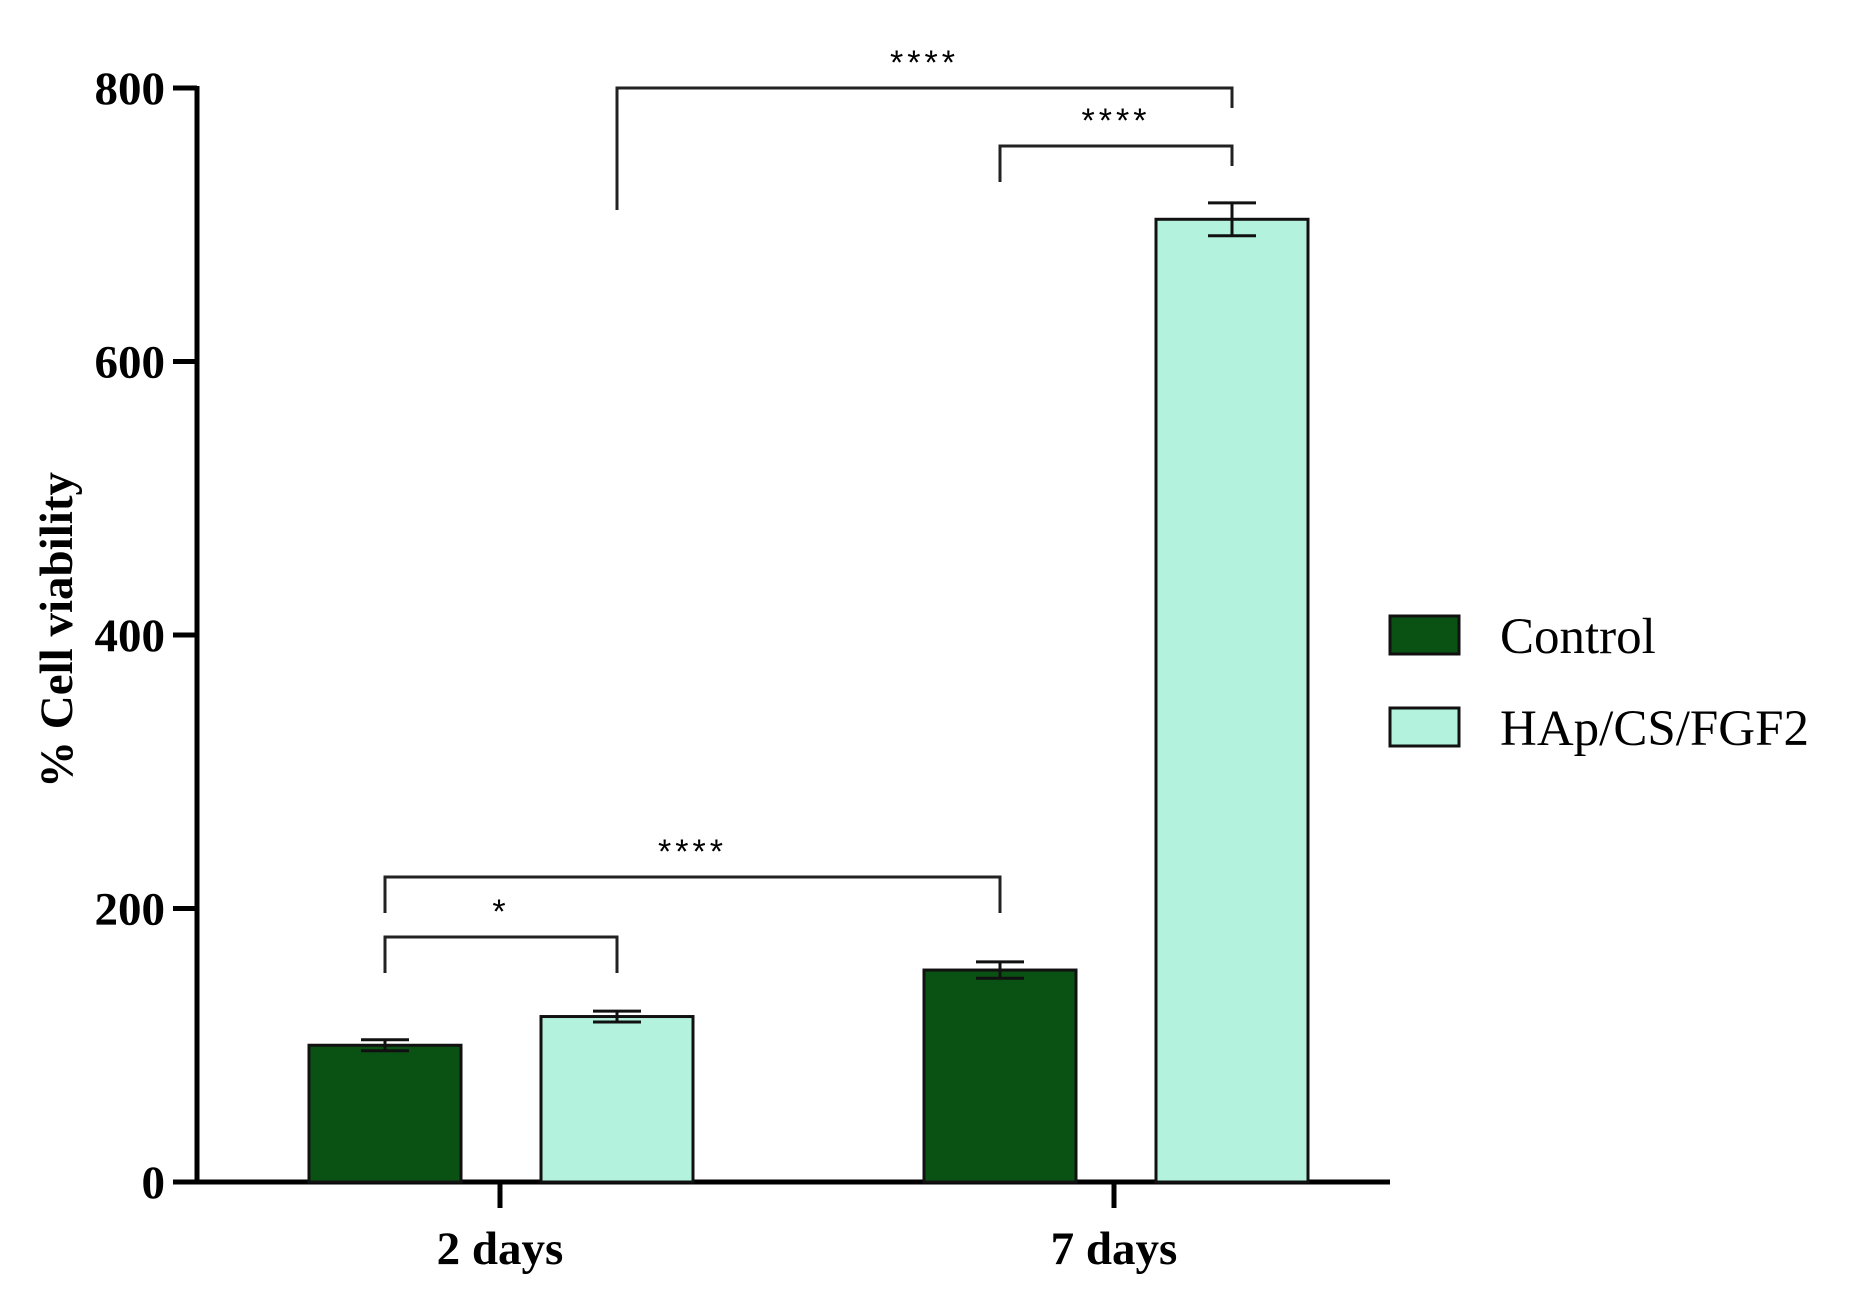 This screenshot has height=1301, width=1853. Describe the element at coordinates (1598, 683) in the screenshot. I see `legend: Control HAp/CS/FGF2` at that location.